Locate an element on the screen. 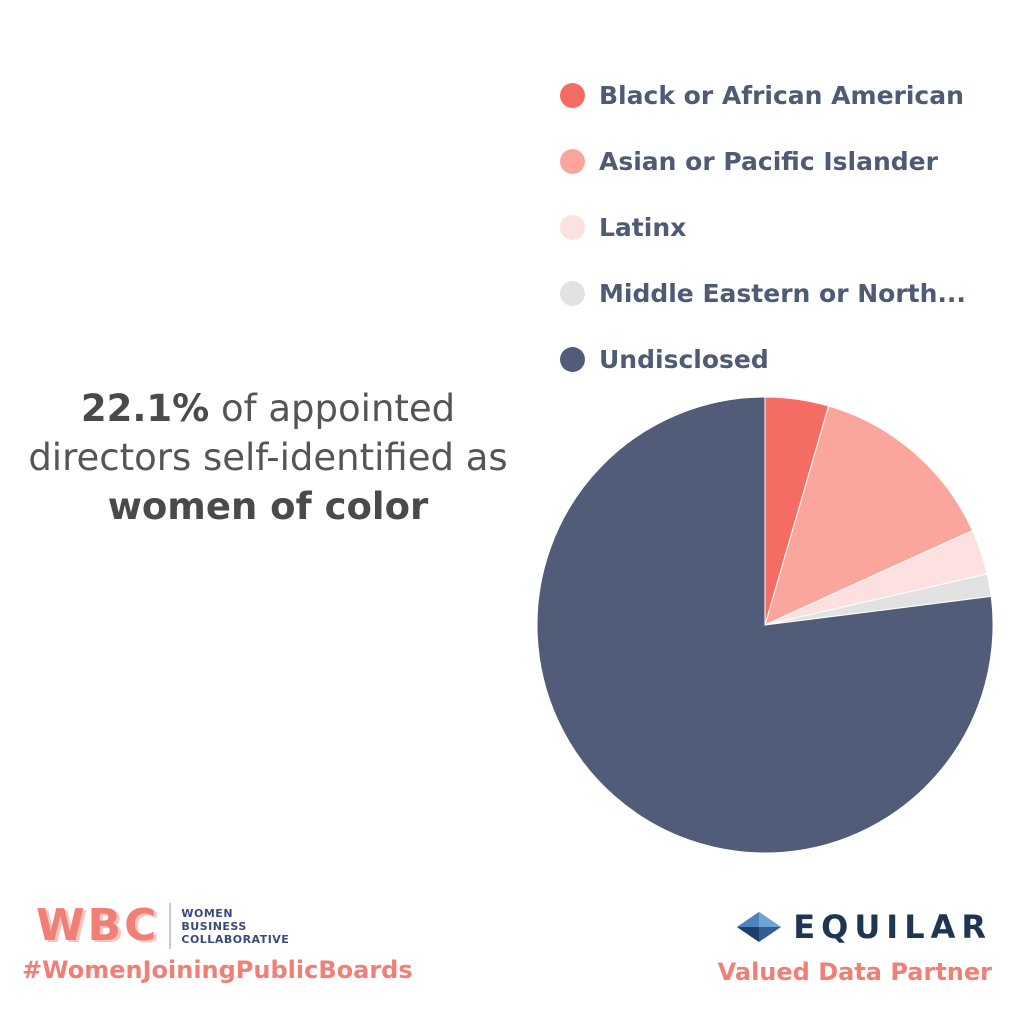  legend-label-undisclosed: Undisclosed is located at coordinates (684, 359).